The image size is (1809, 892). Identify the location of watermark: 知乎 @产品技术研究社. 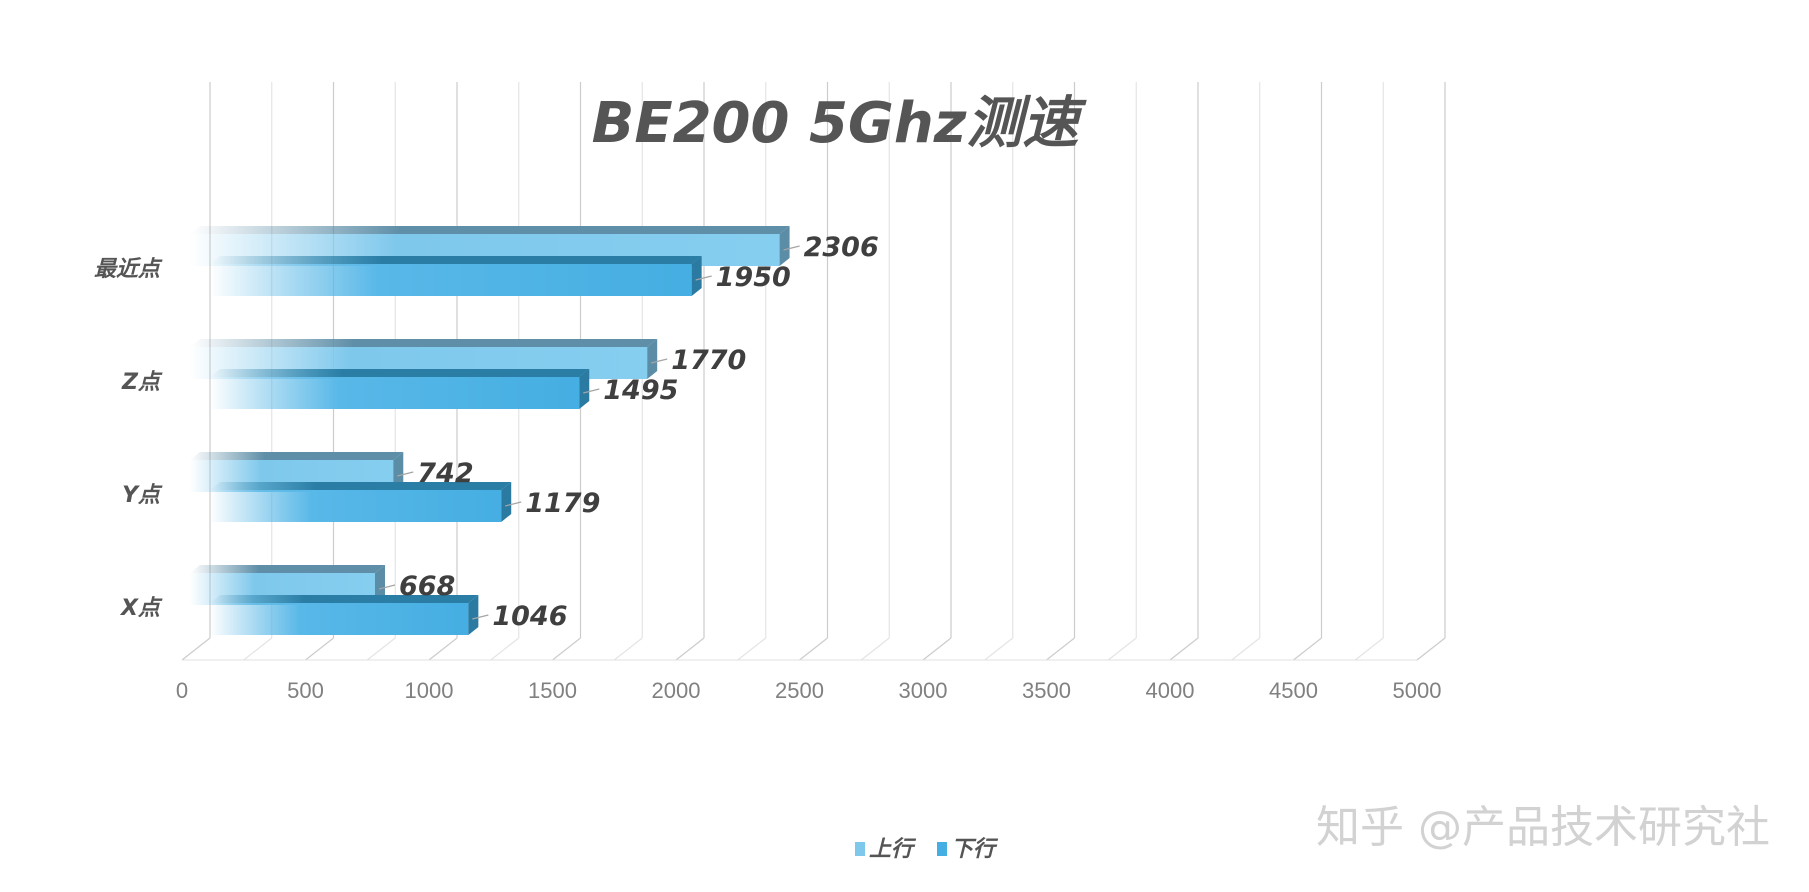
(1543, 827).